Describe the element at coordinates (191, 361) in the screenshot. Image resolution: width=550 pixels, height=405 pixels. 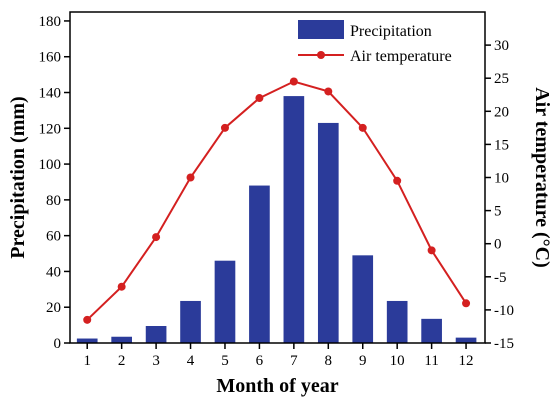
I see `x-tick-label-4: 4` at that location.